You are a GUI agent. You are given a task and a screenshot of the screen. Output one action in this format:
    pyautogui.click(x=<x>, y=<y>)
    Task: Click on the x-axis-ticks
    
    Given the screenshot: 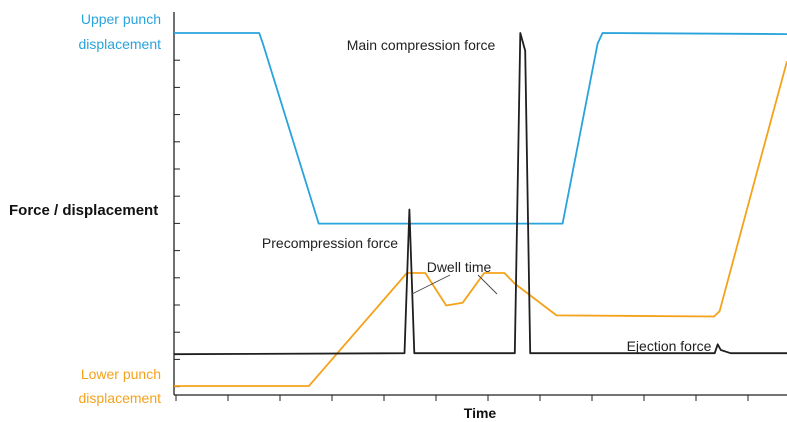 What is the action you would take?
    pyautogui.click(x=462, y=398)
    